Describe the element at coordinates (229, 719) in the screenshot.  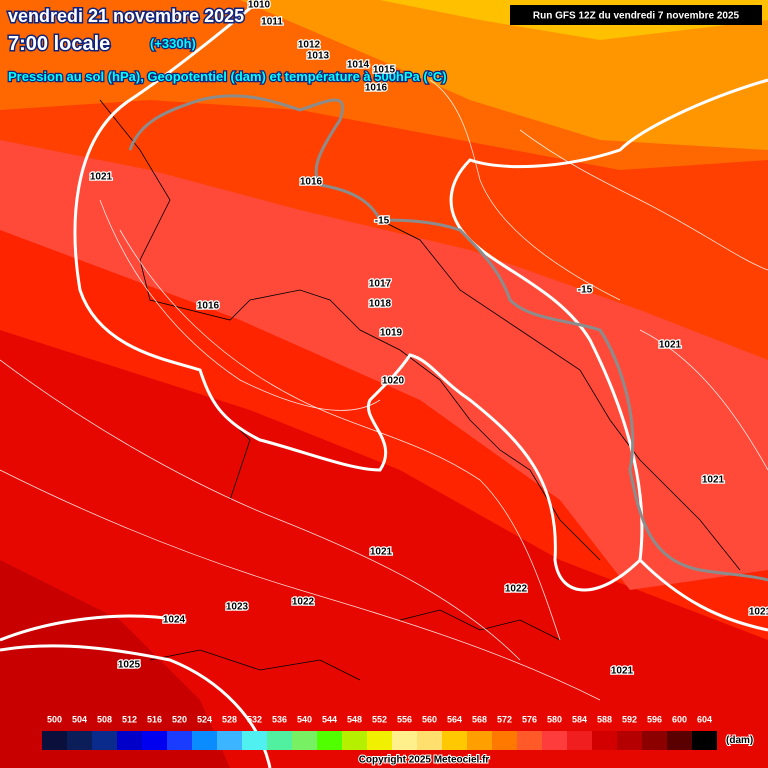
I see `legend-value: 528` at that location.